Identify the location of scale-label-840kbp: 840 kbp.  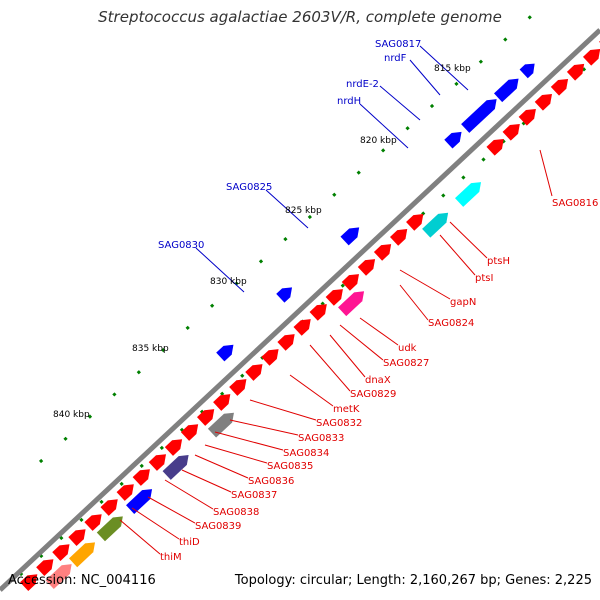
(71, 415).